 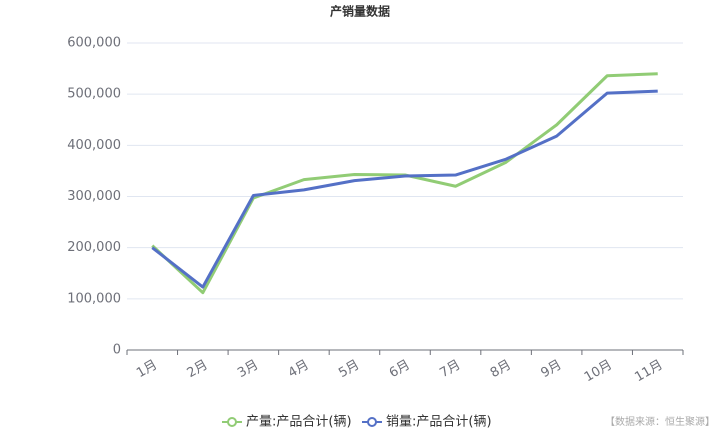 I want to click on x-tick-label: 5月, so click(x=349, y=370).